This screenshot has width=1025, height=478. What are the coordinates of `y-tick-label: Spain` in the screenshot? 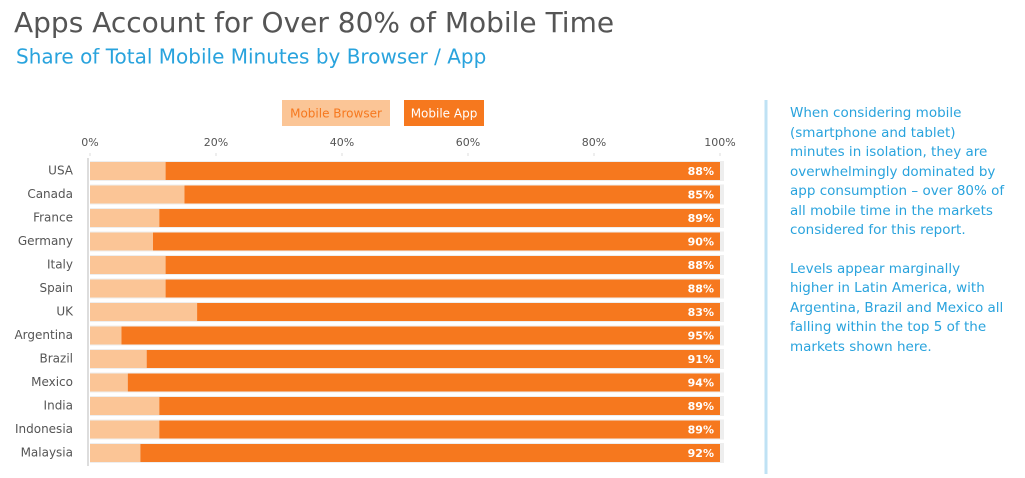 It's located at (56, 288).